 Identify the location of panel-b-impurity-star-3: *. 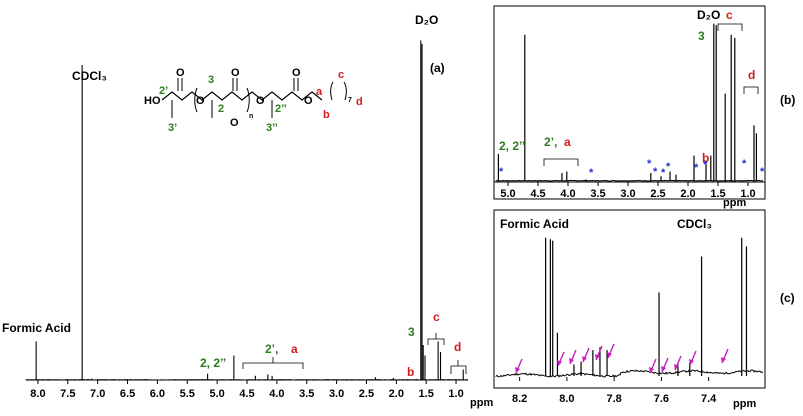
(649, 164).